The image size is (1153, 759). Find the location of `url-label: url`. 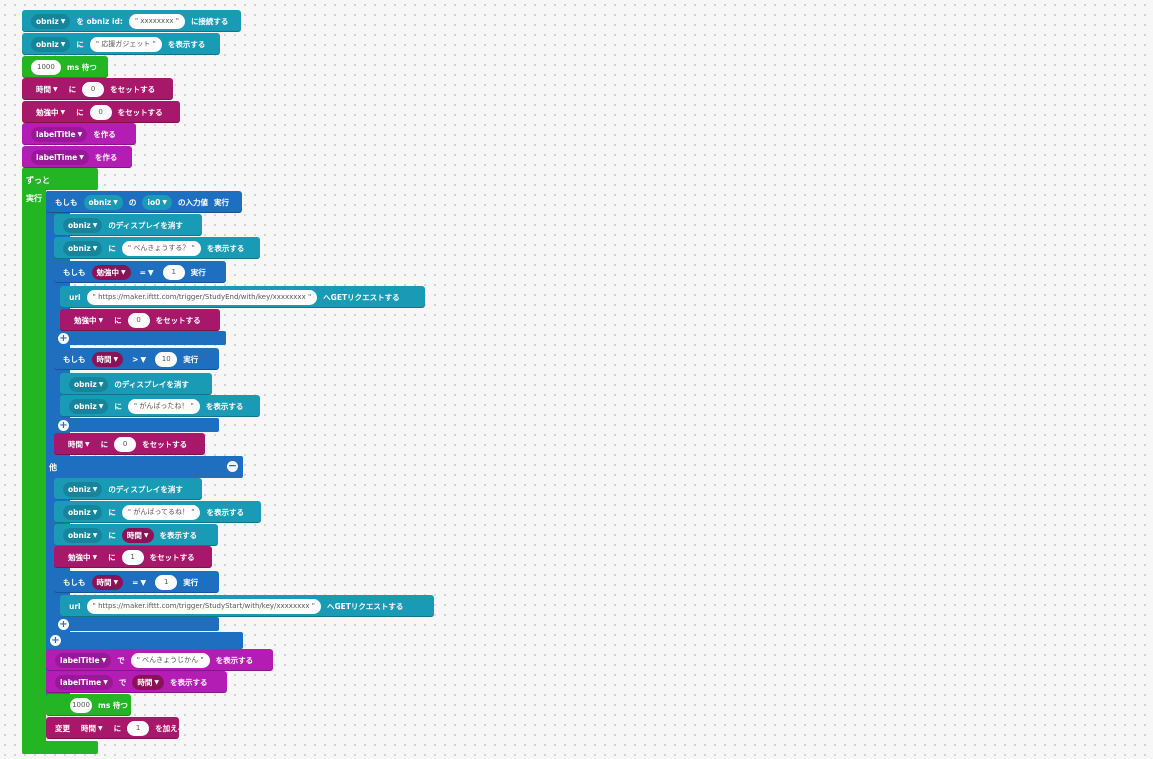

url-label: url is located at coordinates (75, 606).